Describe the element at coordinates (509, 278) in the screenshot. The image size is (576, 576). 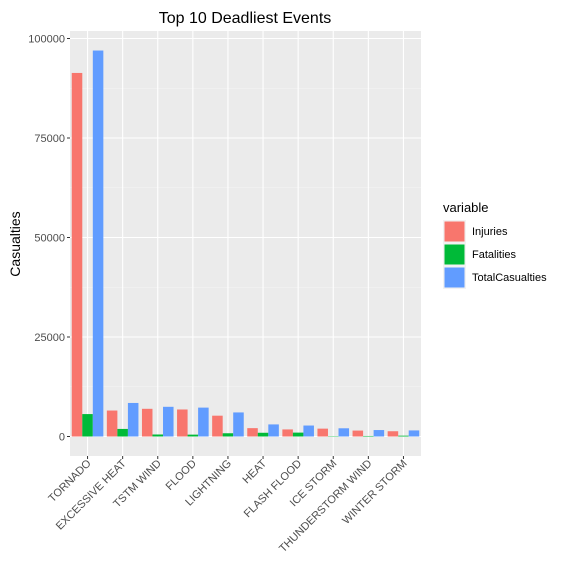
I see `legend-label-totalcasualties: TotalCasualties` at that location.